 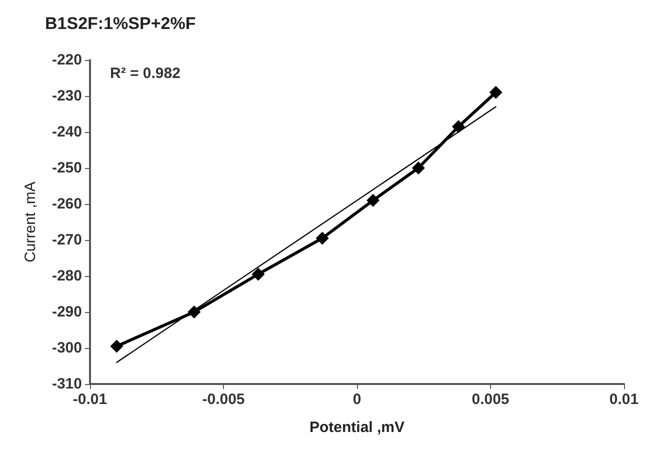 What do you see at coordinates (67, 96) in the screenshot?
I see `y-tick-label: -230` at bounding box center [67, 96].